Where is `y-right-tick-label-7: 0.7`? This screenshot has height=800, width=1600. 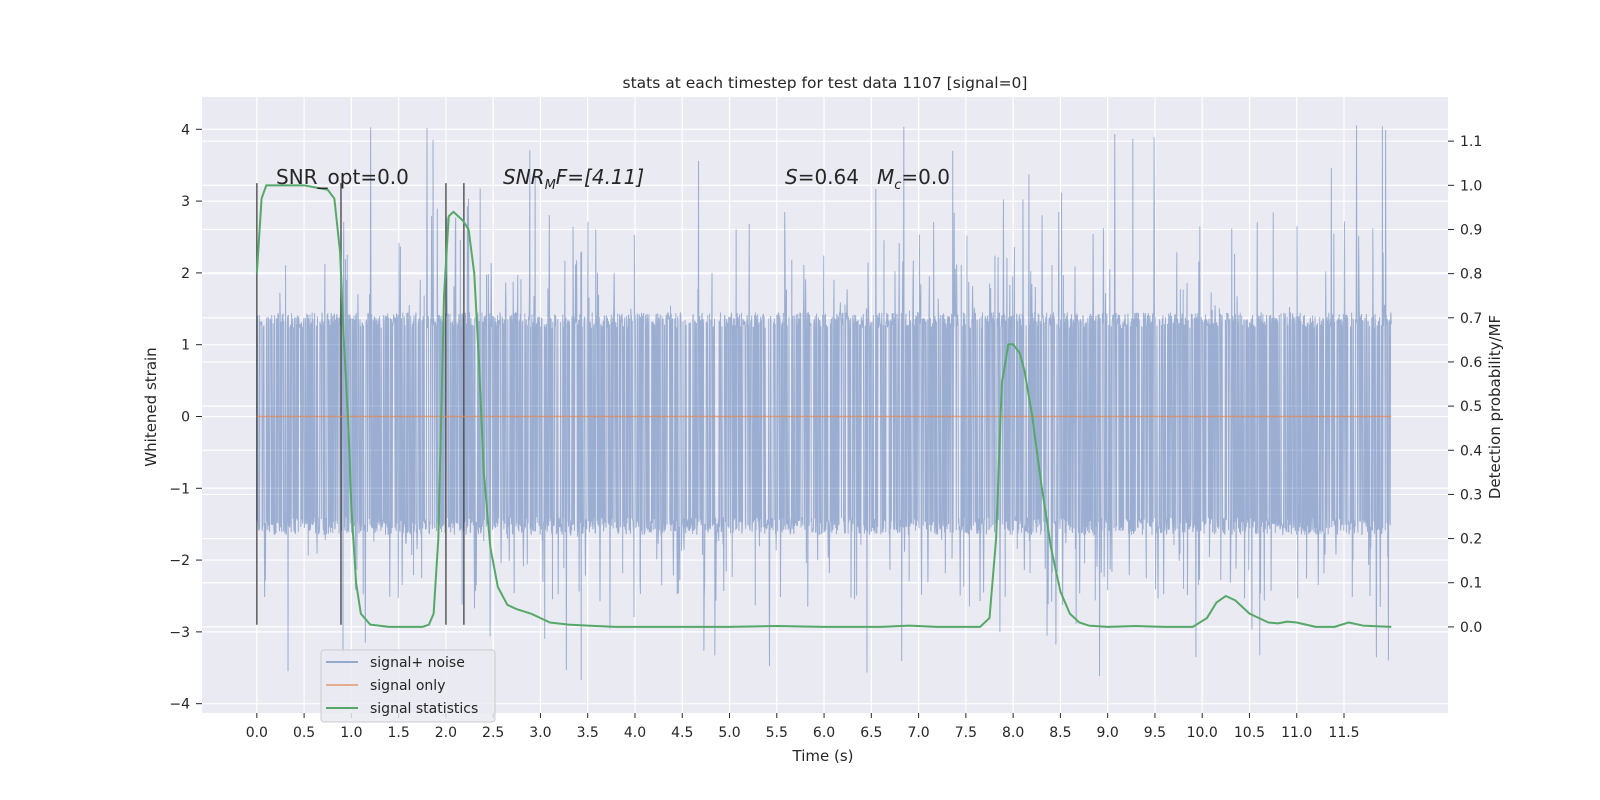
y-right-tick-label-7: 0.7 is located at coordinates (1471, 319).